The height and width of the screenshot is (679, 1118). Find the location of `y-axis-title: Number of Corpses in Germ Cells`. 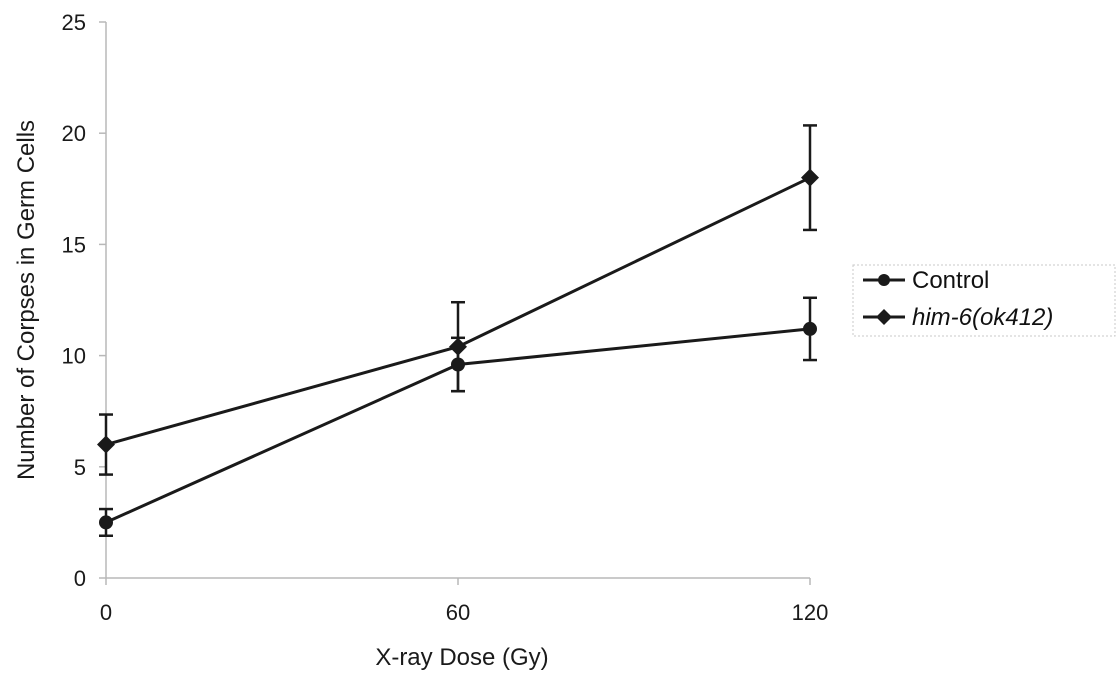

y-axis-title: Number of Corpses in Germ Cells is located at coordinates (26, 300).